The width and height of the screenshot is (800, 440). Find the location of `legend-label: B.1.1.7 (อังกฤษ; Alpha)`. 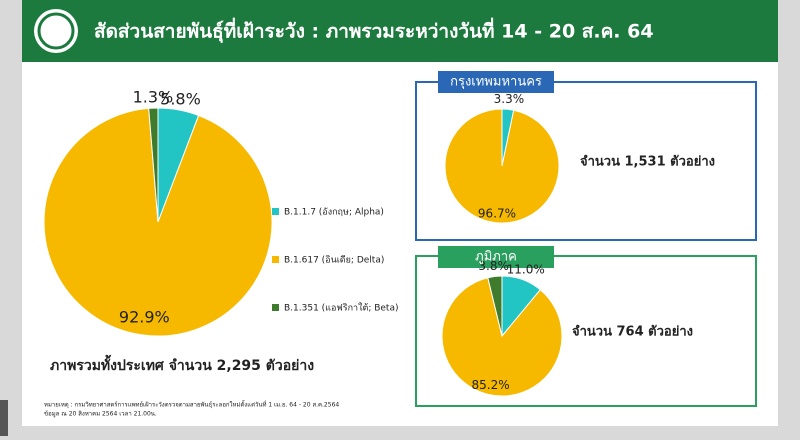

legend-label: B.1.1.7 (อังกฤษ; Alpha) is located at coordinates (334, 213).